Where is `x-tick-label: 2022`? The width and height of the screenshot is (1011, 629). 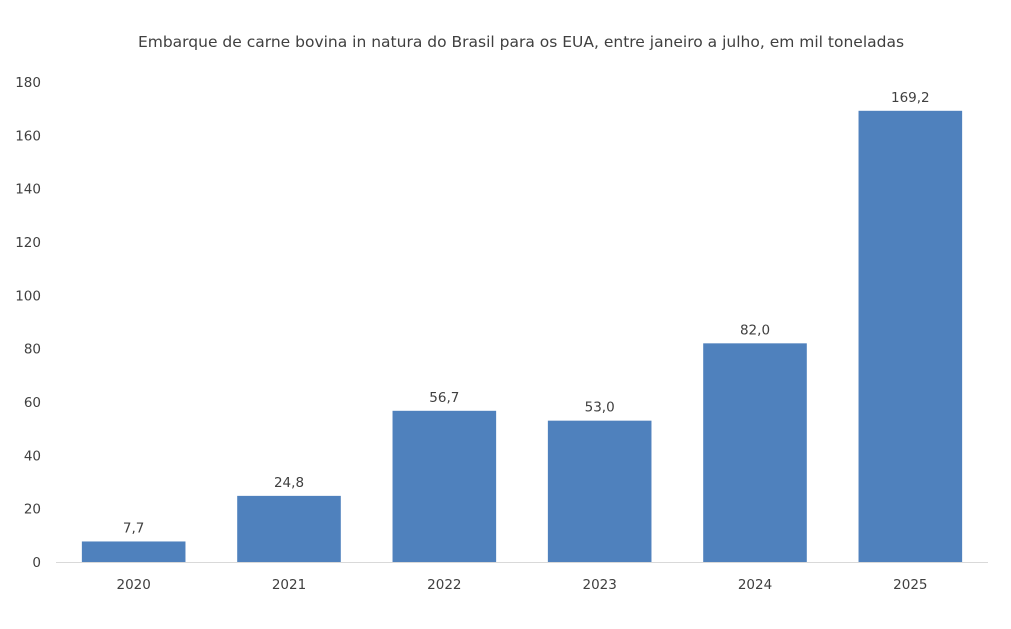 x-tick-label: 2022 is located at coordinates (444, 585).